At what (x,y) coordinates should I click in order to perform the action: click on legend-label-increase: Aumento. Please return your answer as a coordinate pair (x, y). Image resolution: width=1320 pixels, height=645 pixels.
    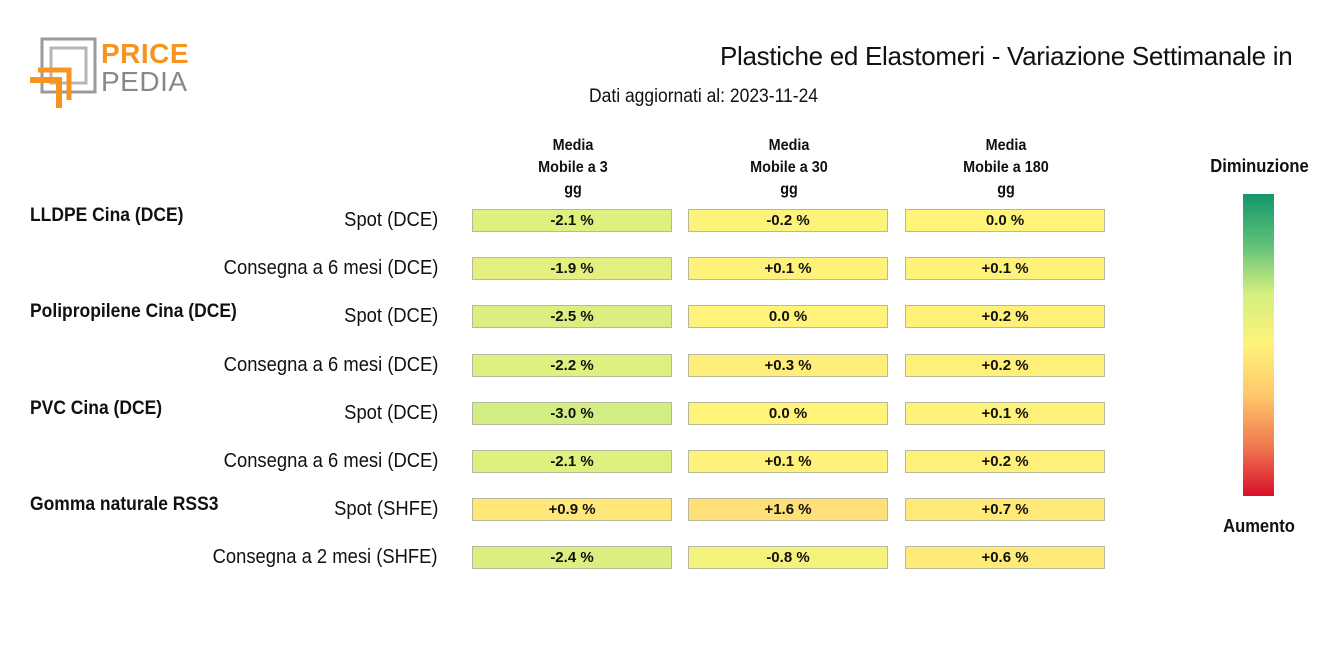
    Looking at the image, I should click on (1259, 526).